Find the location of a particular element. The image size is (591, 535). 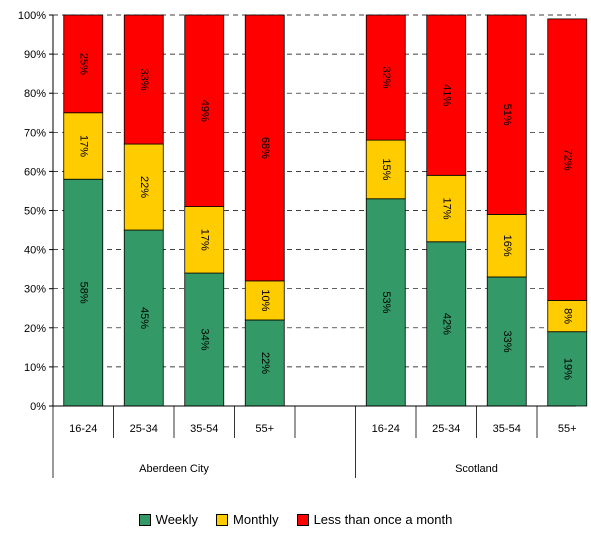

data-label: 25% is located at coordinates (83, 64).